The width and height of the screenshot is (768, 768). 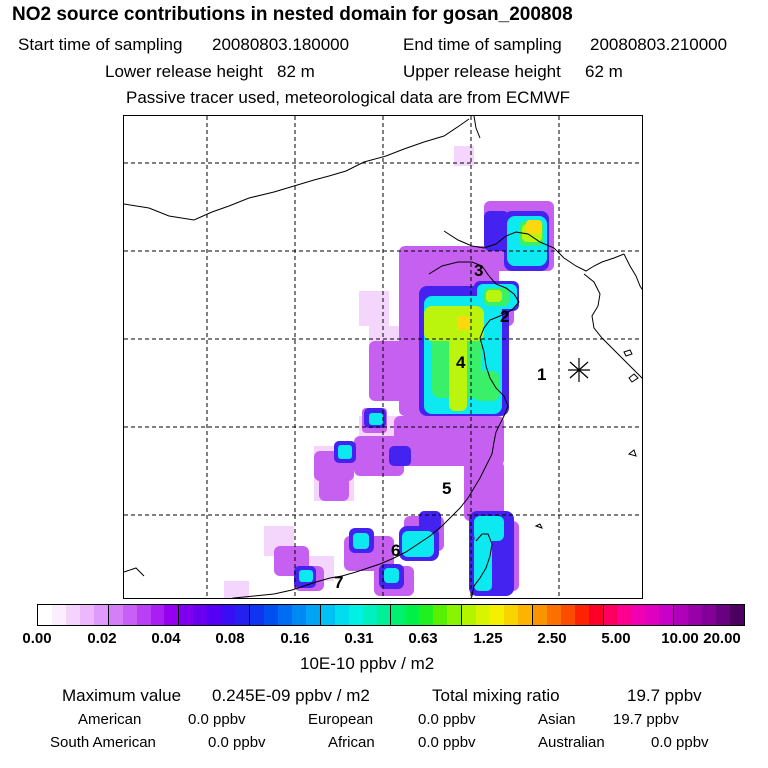 I want to click on region-label-2: 2, so click(x=504, y=316).